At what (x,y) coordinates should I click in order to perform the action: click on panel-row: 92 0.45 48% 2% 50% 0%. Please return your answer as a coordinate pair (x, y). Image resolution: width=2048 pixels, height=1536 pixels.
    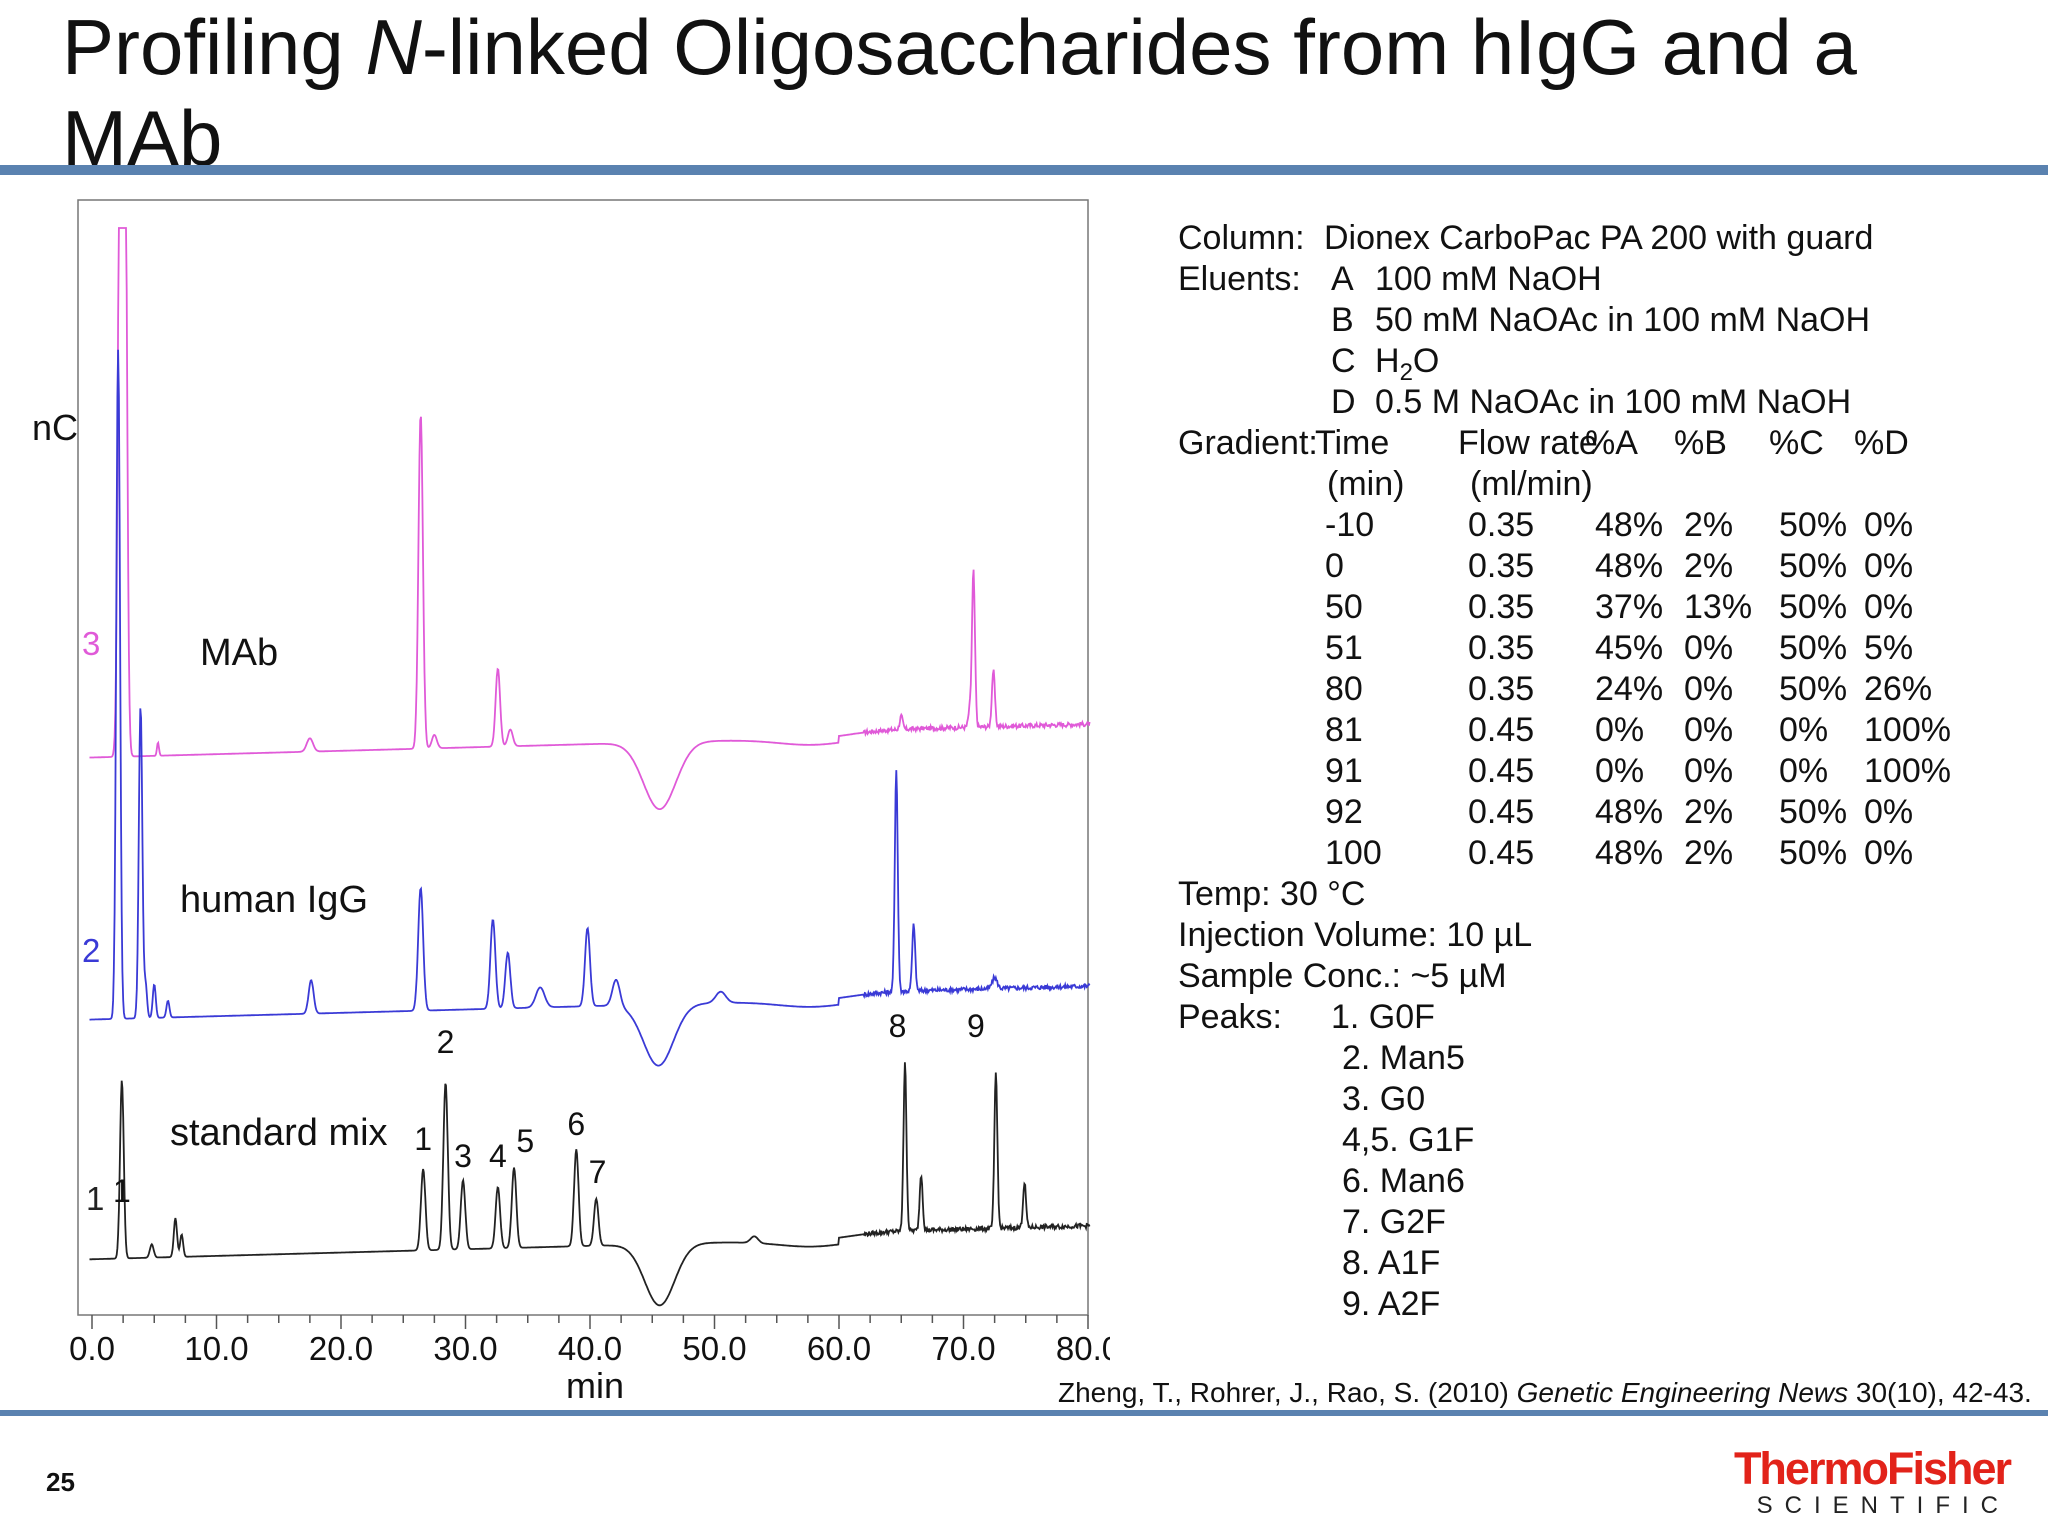
    Looking at the image, I should click on (1588, 812).